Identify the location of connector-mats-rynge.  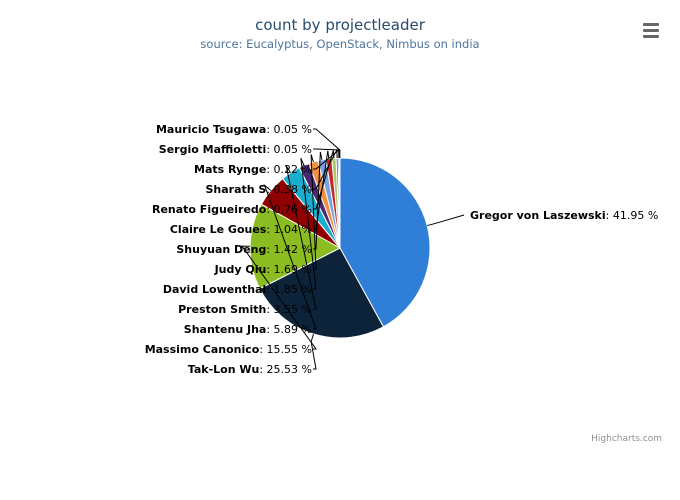
(326, 159).